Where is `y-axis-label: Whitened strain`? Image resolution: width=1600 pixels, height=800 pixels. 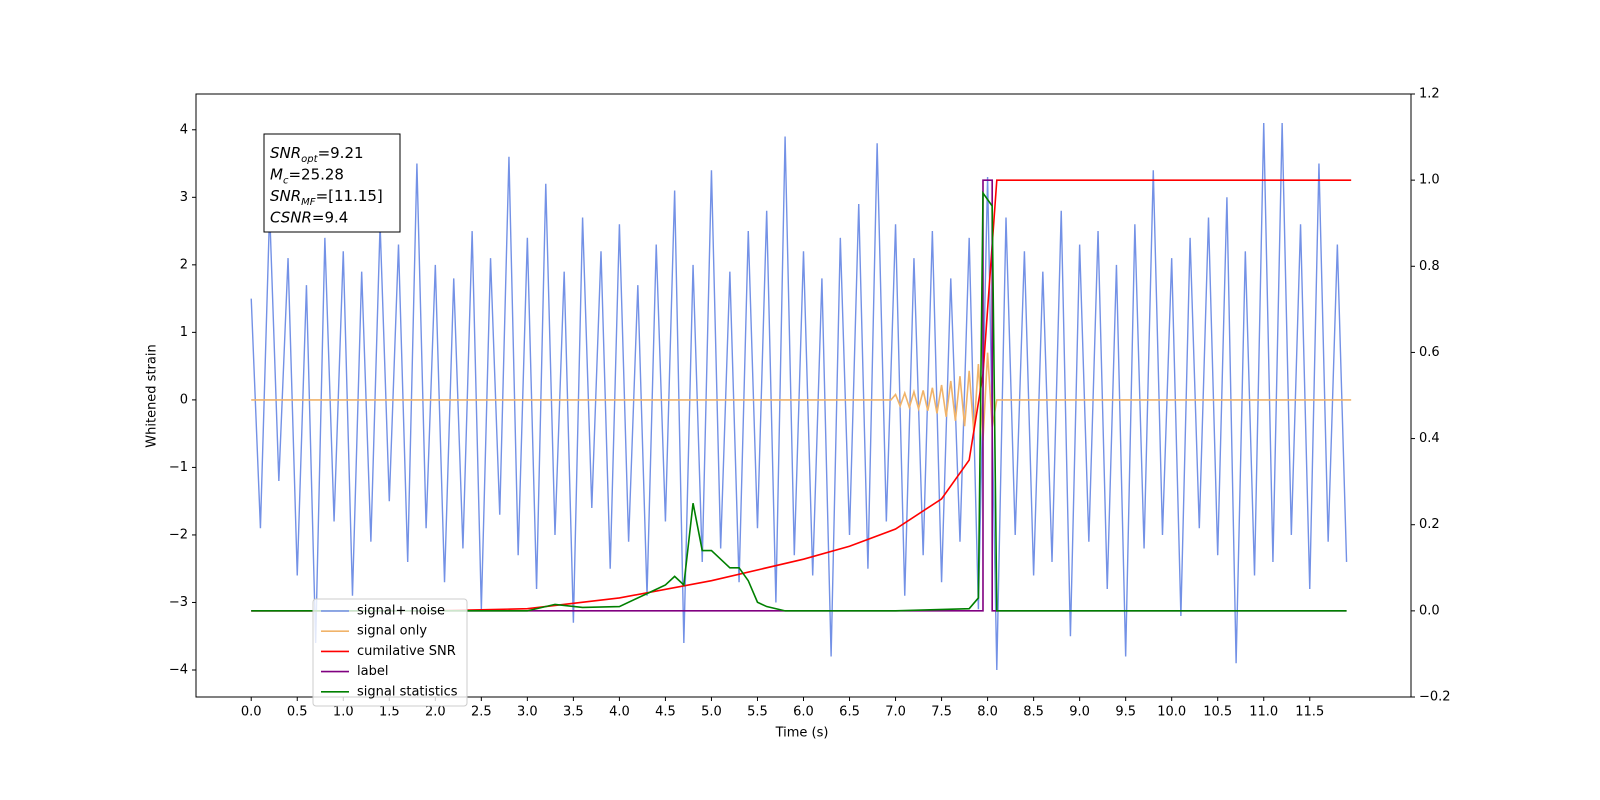
y-axis-label: Whitened strain is located at coordinates (152, 395).